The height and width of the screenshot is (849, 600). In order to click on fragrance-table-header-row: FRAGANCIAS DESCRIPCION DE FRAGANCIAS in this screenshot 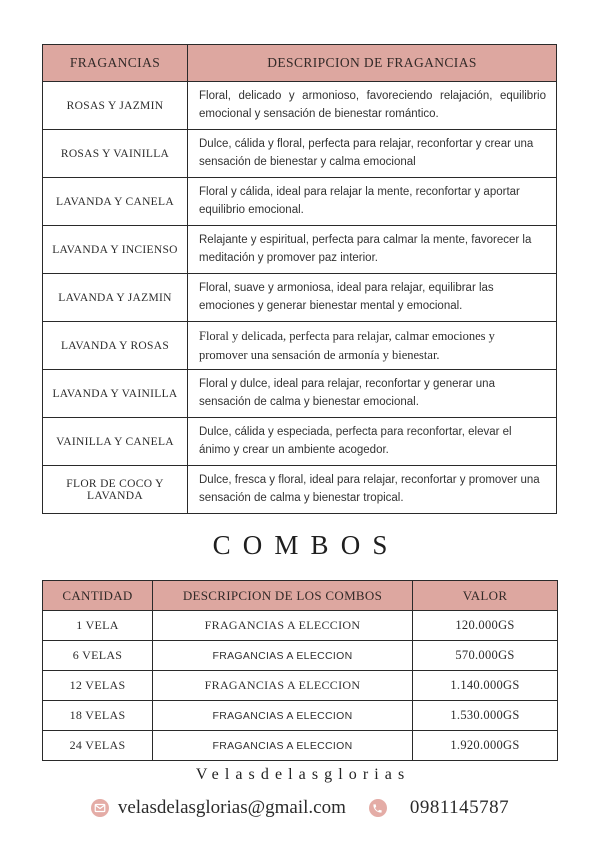, I will do `click(299, 63)`.